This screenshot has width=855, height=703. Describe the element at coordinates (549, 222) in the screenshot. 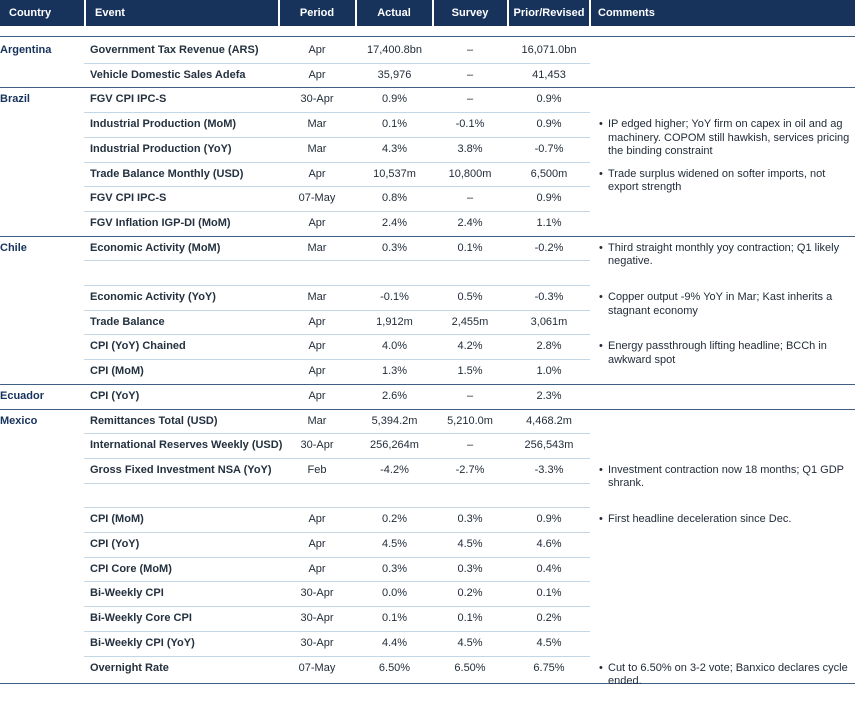

I see `cell-prior: 1.1%` at that location.